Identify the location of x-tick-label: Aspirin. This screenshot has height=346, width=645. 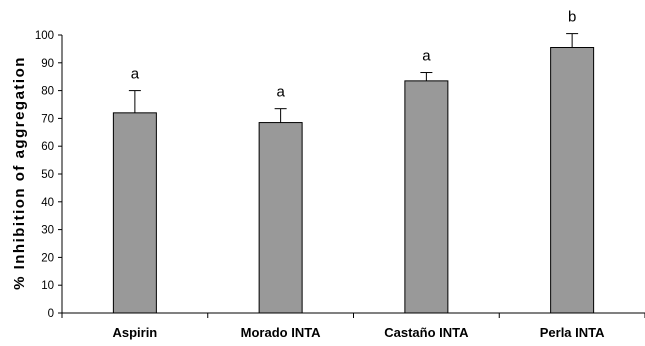
(134, 332).